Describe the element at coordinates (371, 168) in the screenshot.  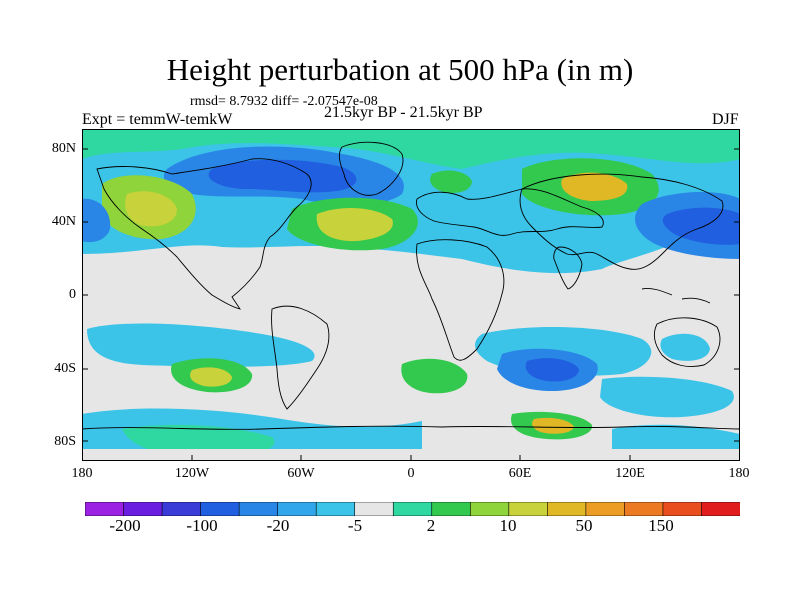
I see `coast-greenland` at that location.